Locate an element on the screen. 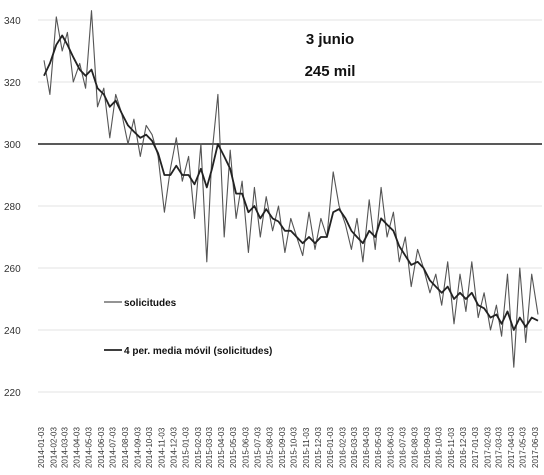 This screenshot has height=475, width=544. x-tick-label: 2015-10-03 is located at coordinates (294, 447).